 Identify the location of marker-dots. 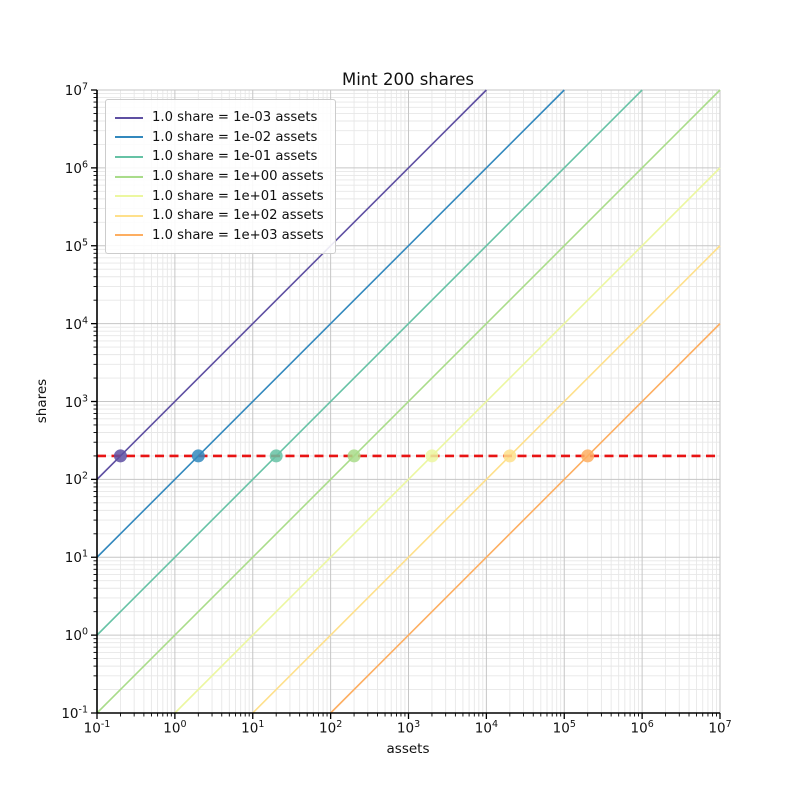
(354, 456).